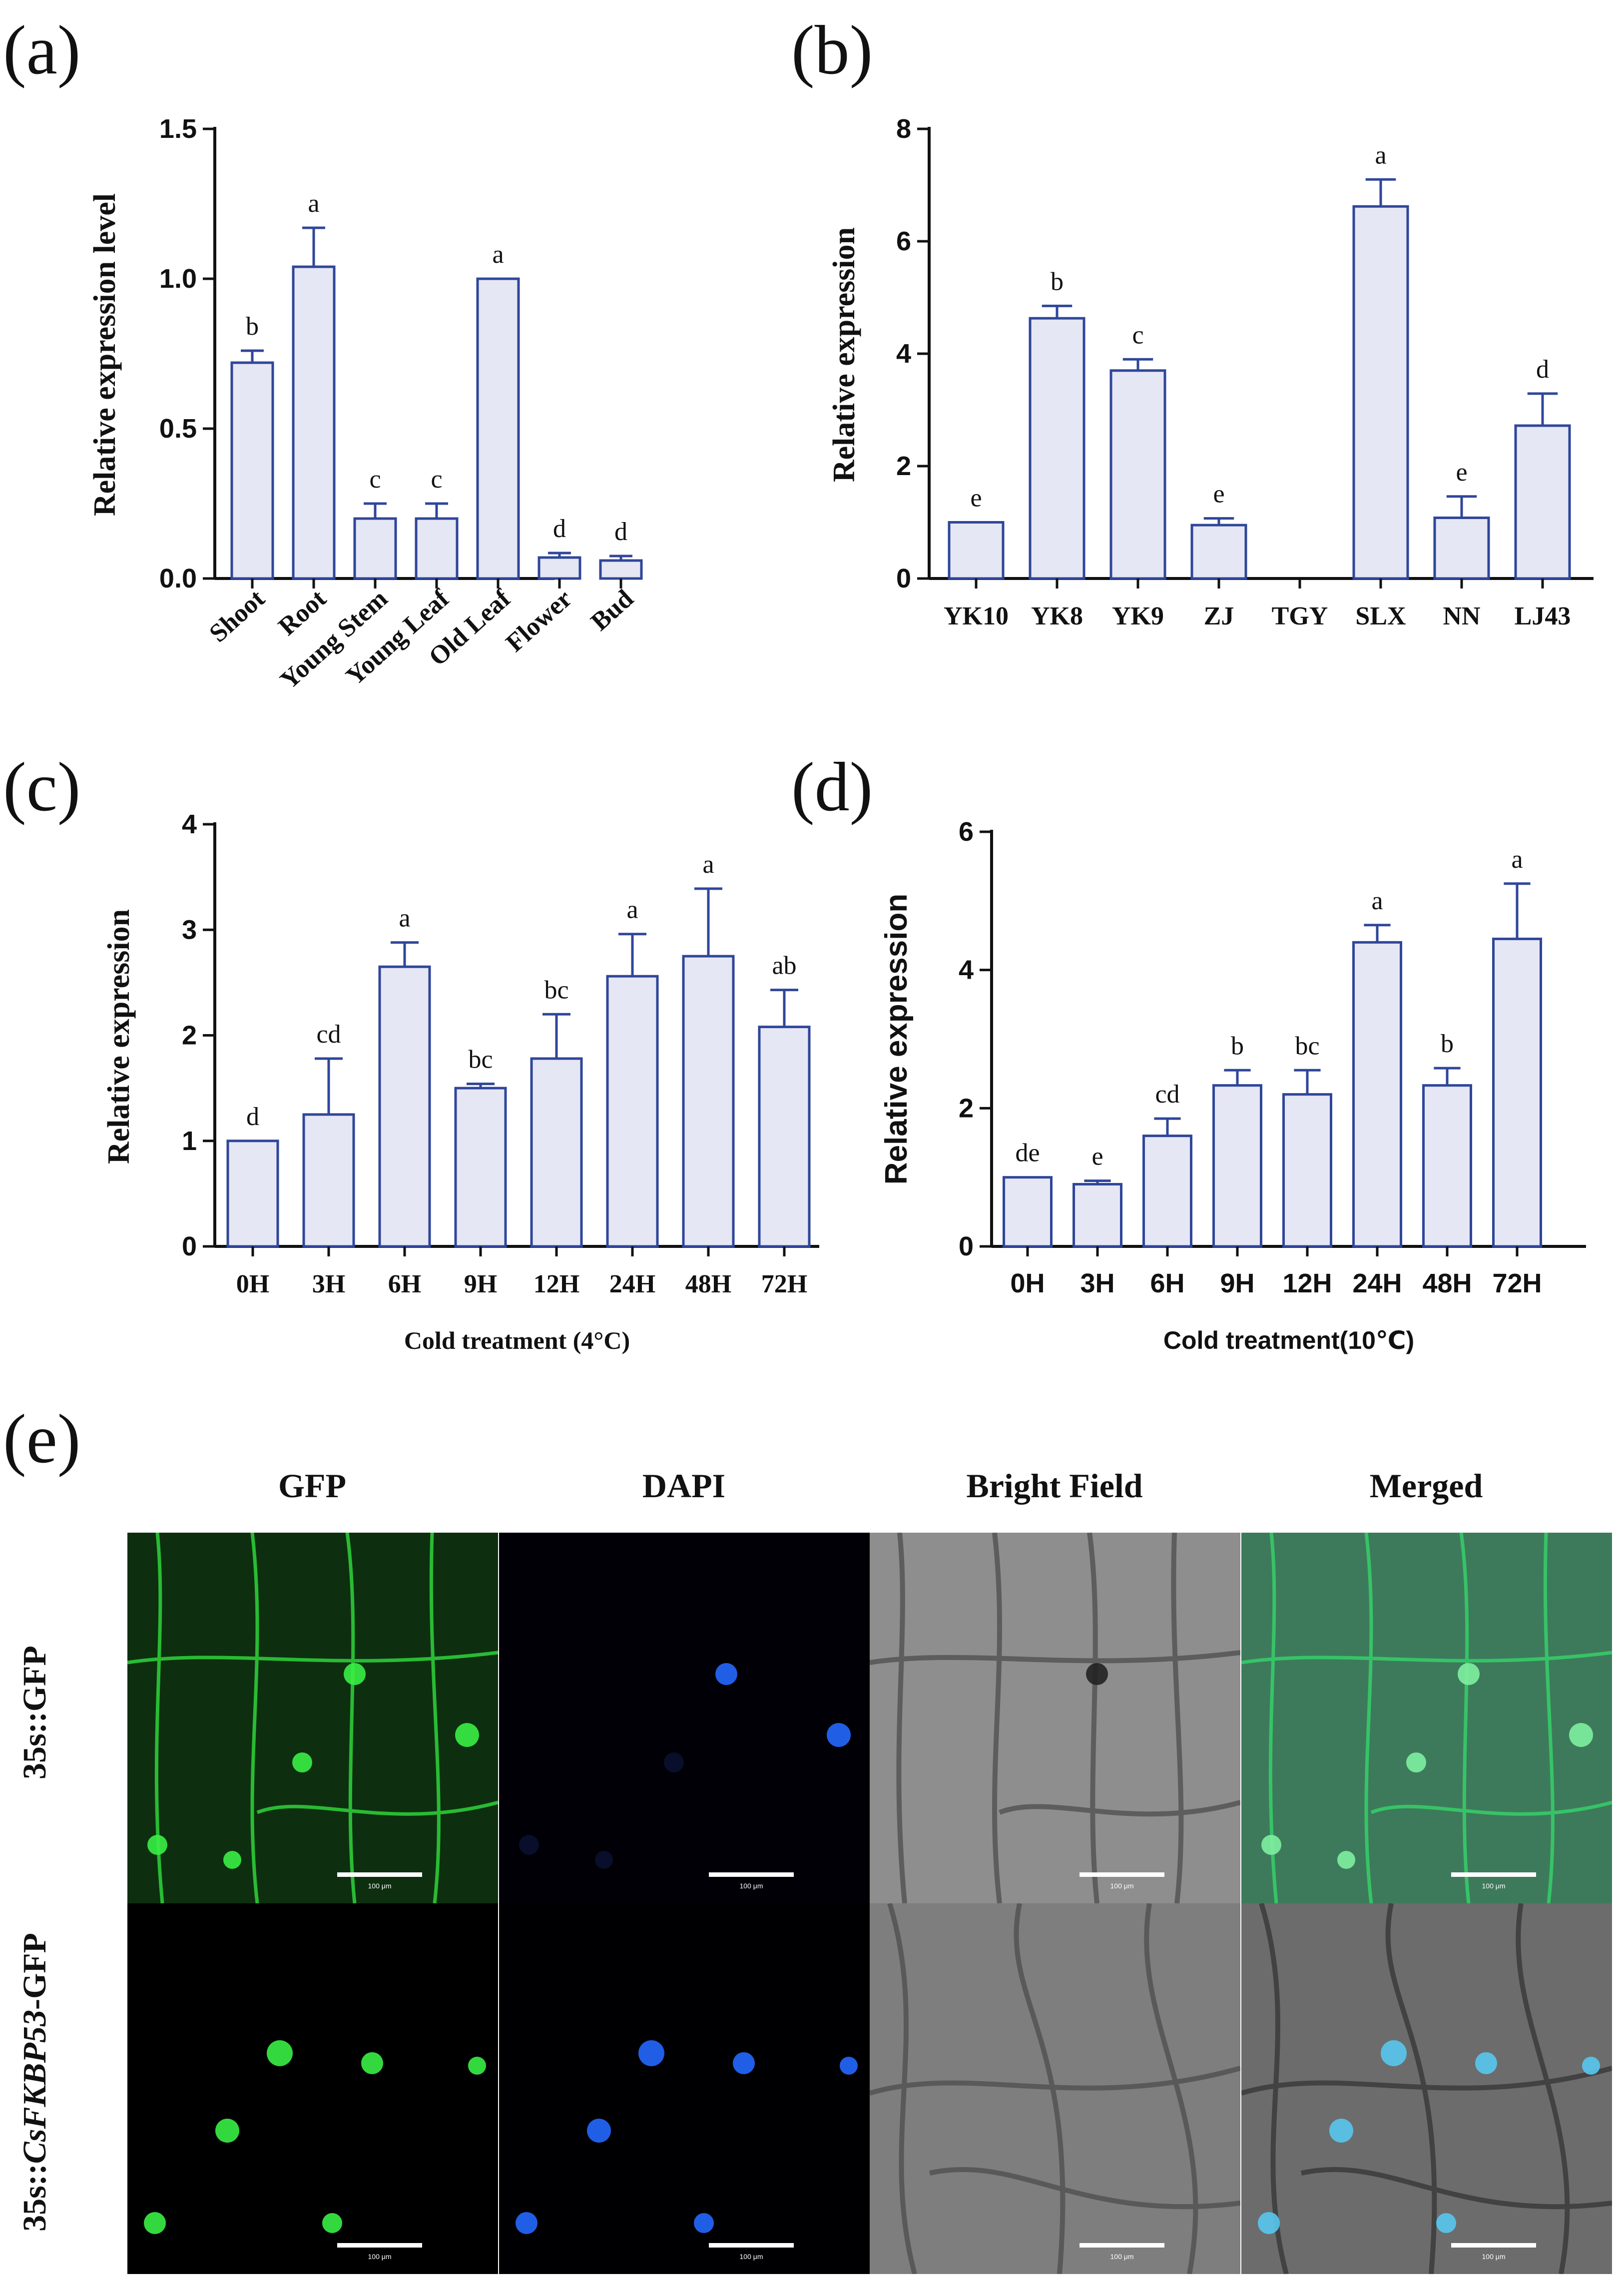 The width and height of the screenshot is (1620, 2296). I want to click on chart-d-y-axis-label: Relative expression, so click(897, 1039).